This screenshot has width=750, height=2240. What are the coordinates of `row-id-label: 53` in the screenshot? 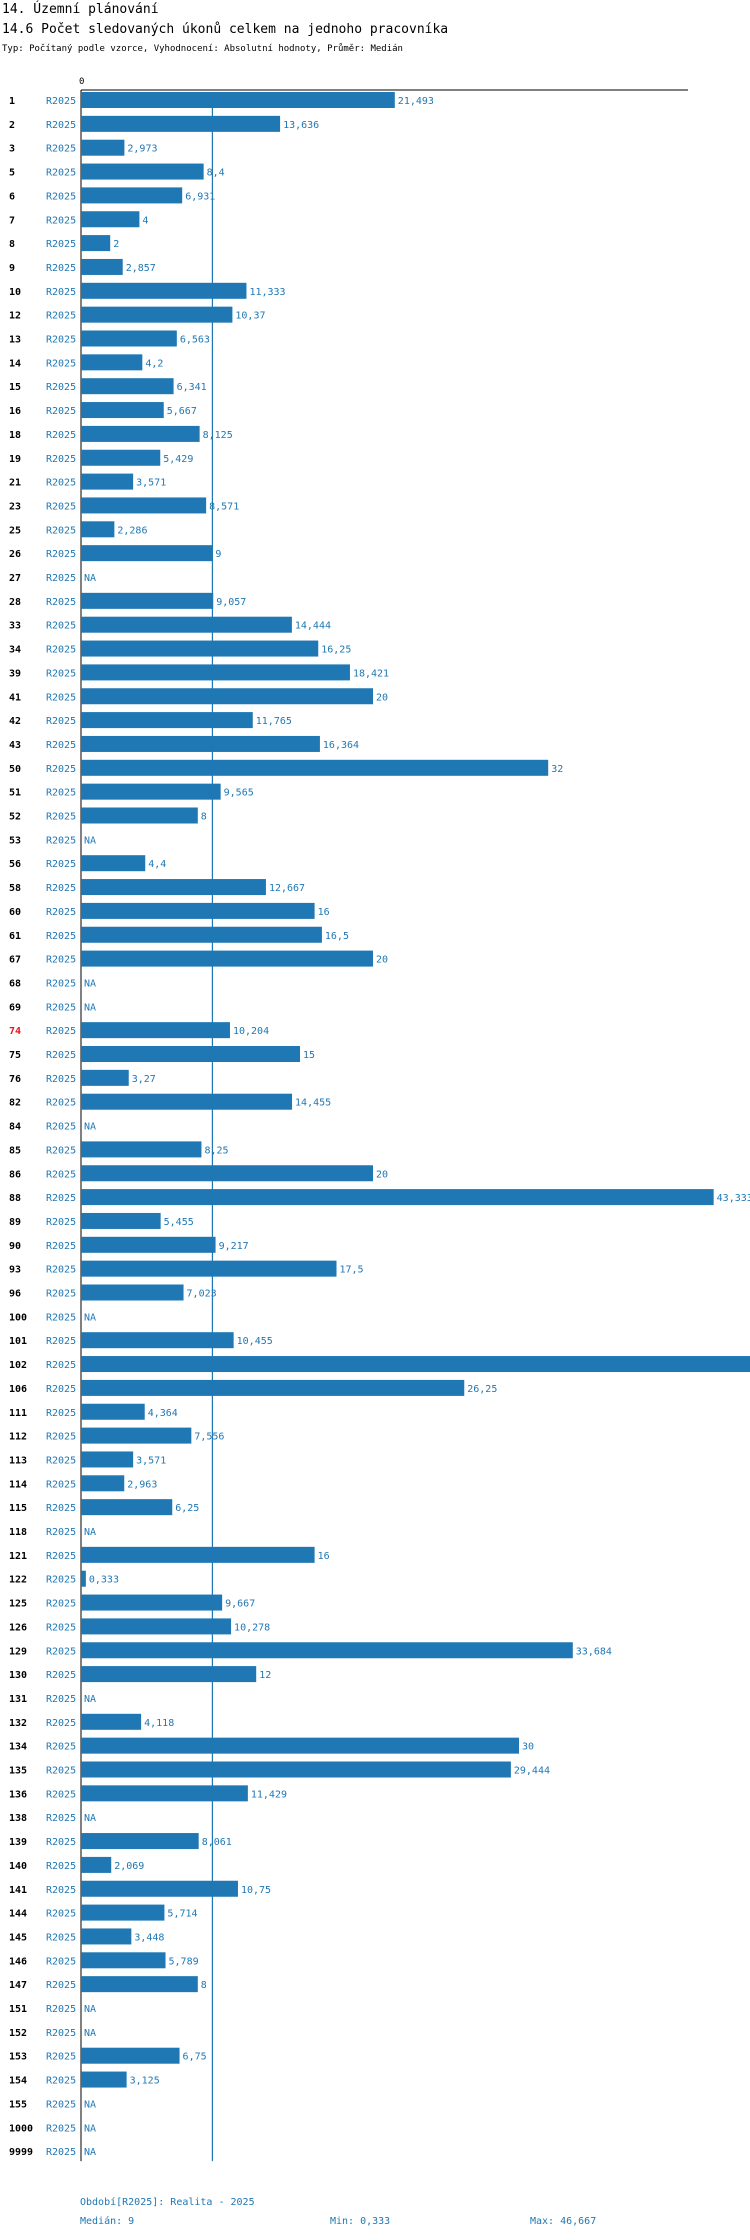 It's located at (15, 840).